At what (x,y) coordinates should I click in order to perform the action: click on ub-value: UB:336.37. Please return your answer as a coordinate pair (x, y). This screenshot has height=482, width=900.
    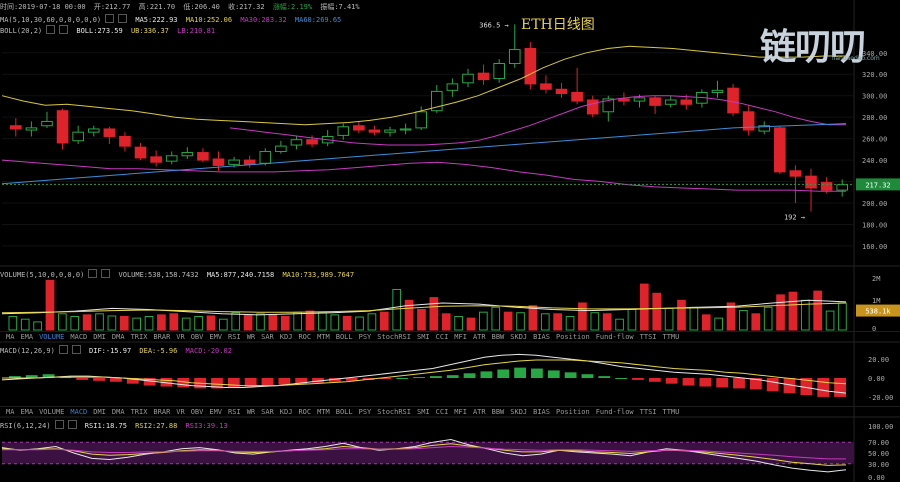
    Looking at the image, I should click on (149, 31).